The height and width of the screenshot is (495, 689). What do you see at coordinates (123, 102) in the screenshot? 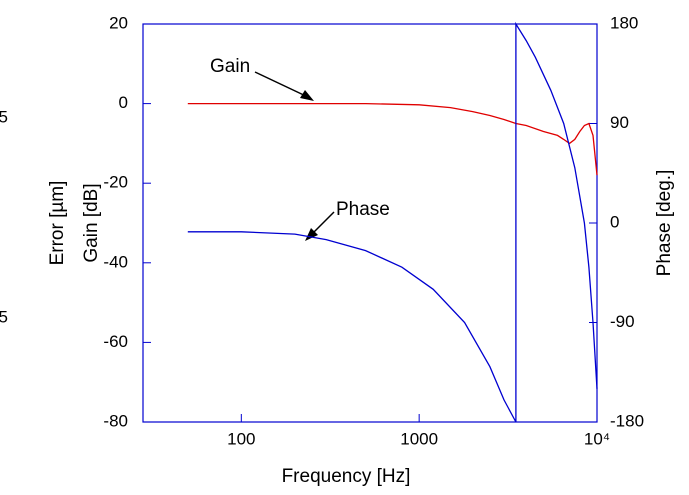
I see `y-tick-label: 0` at bounding box center [123, 102].